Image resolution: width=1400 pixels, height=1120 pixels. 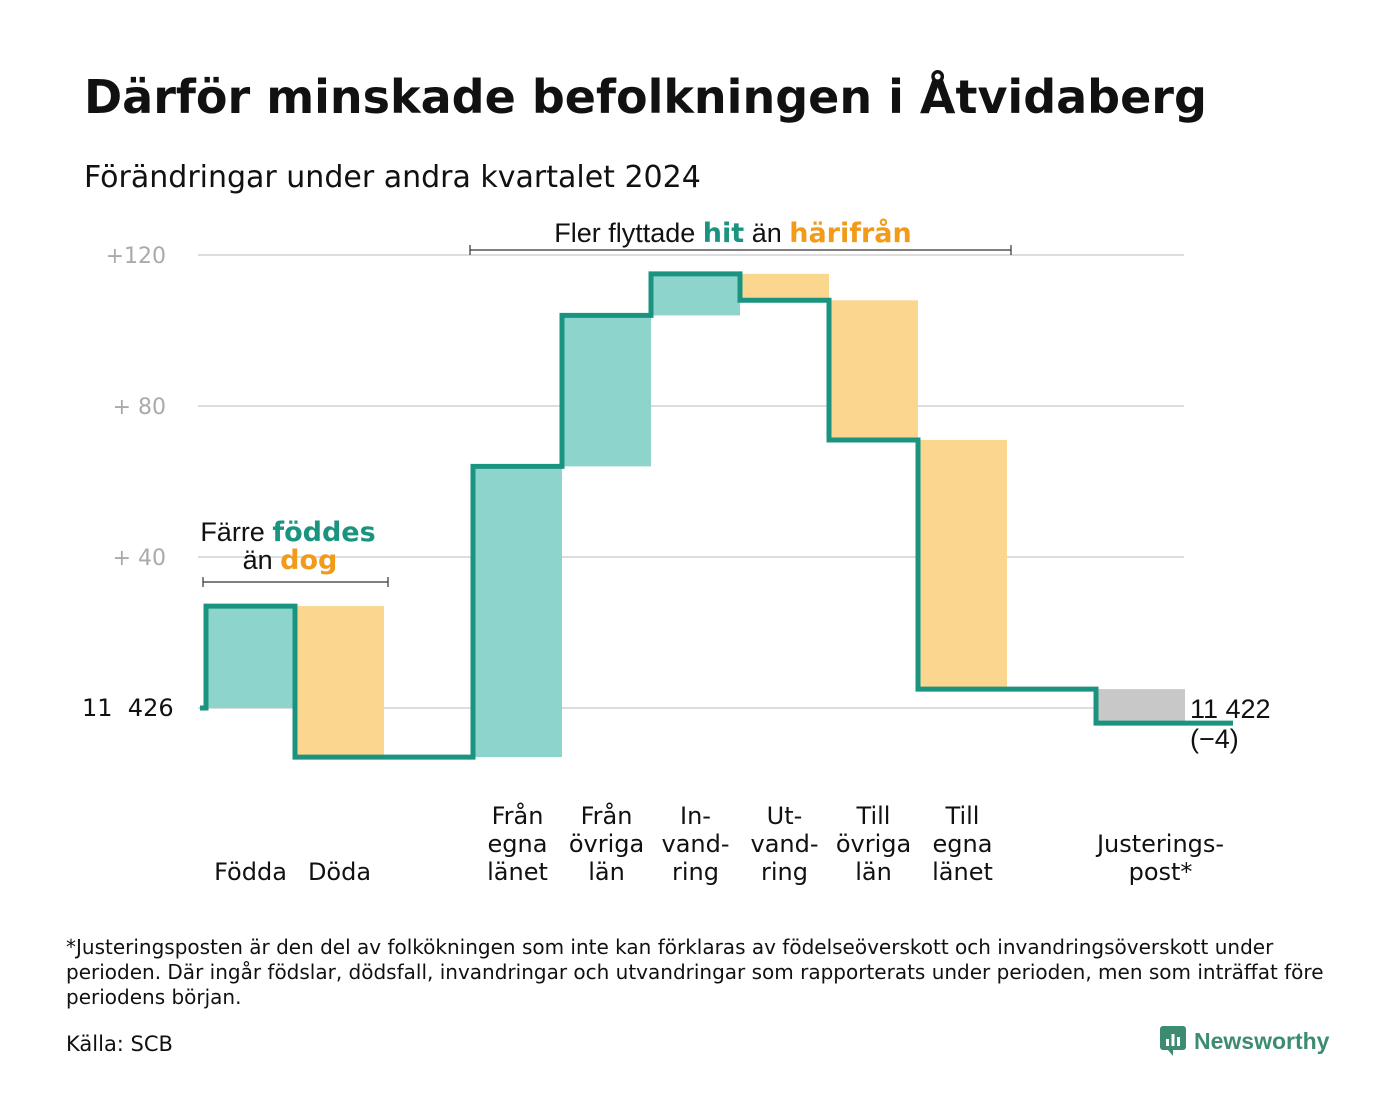 What do you see at coordinates (517, 872) in the screenshot?
I see `x-label-2-line-2: länet` at bounding box center [517, 872].